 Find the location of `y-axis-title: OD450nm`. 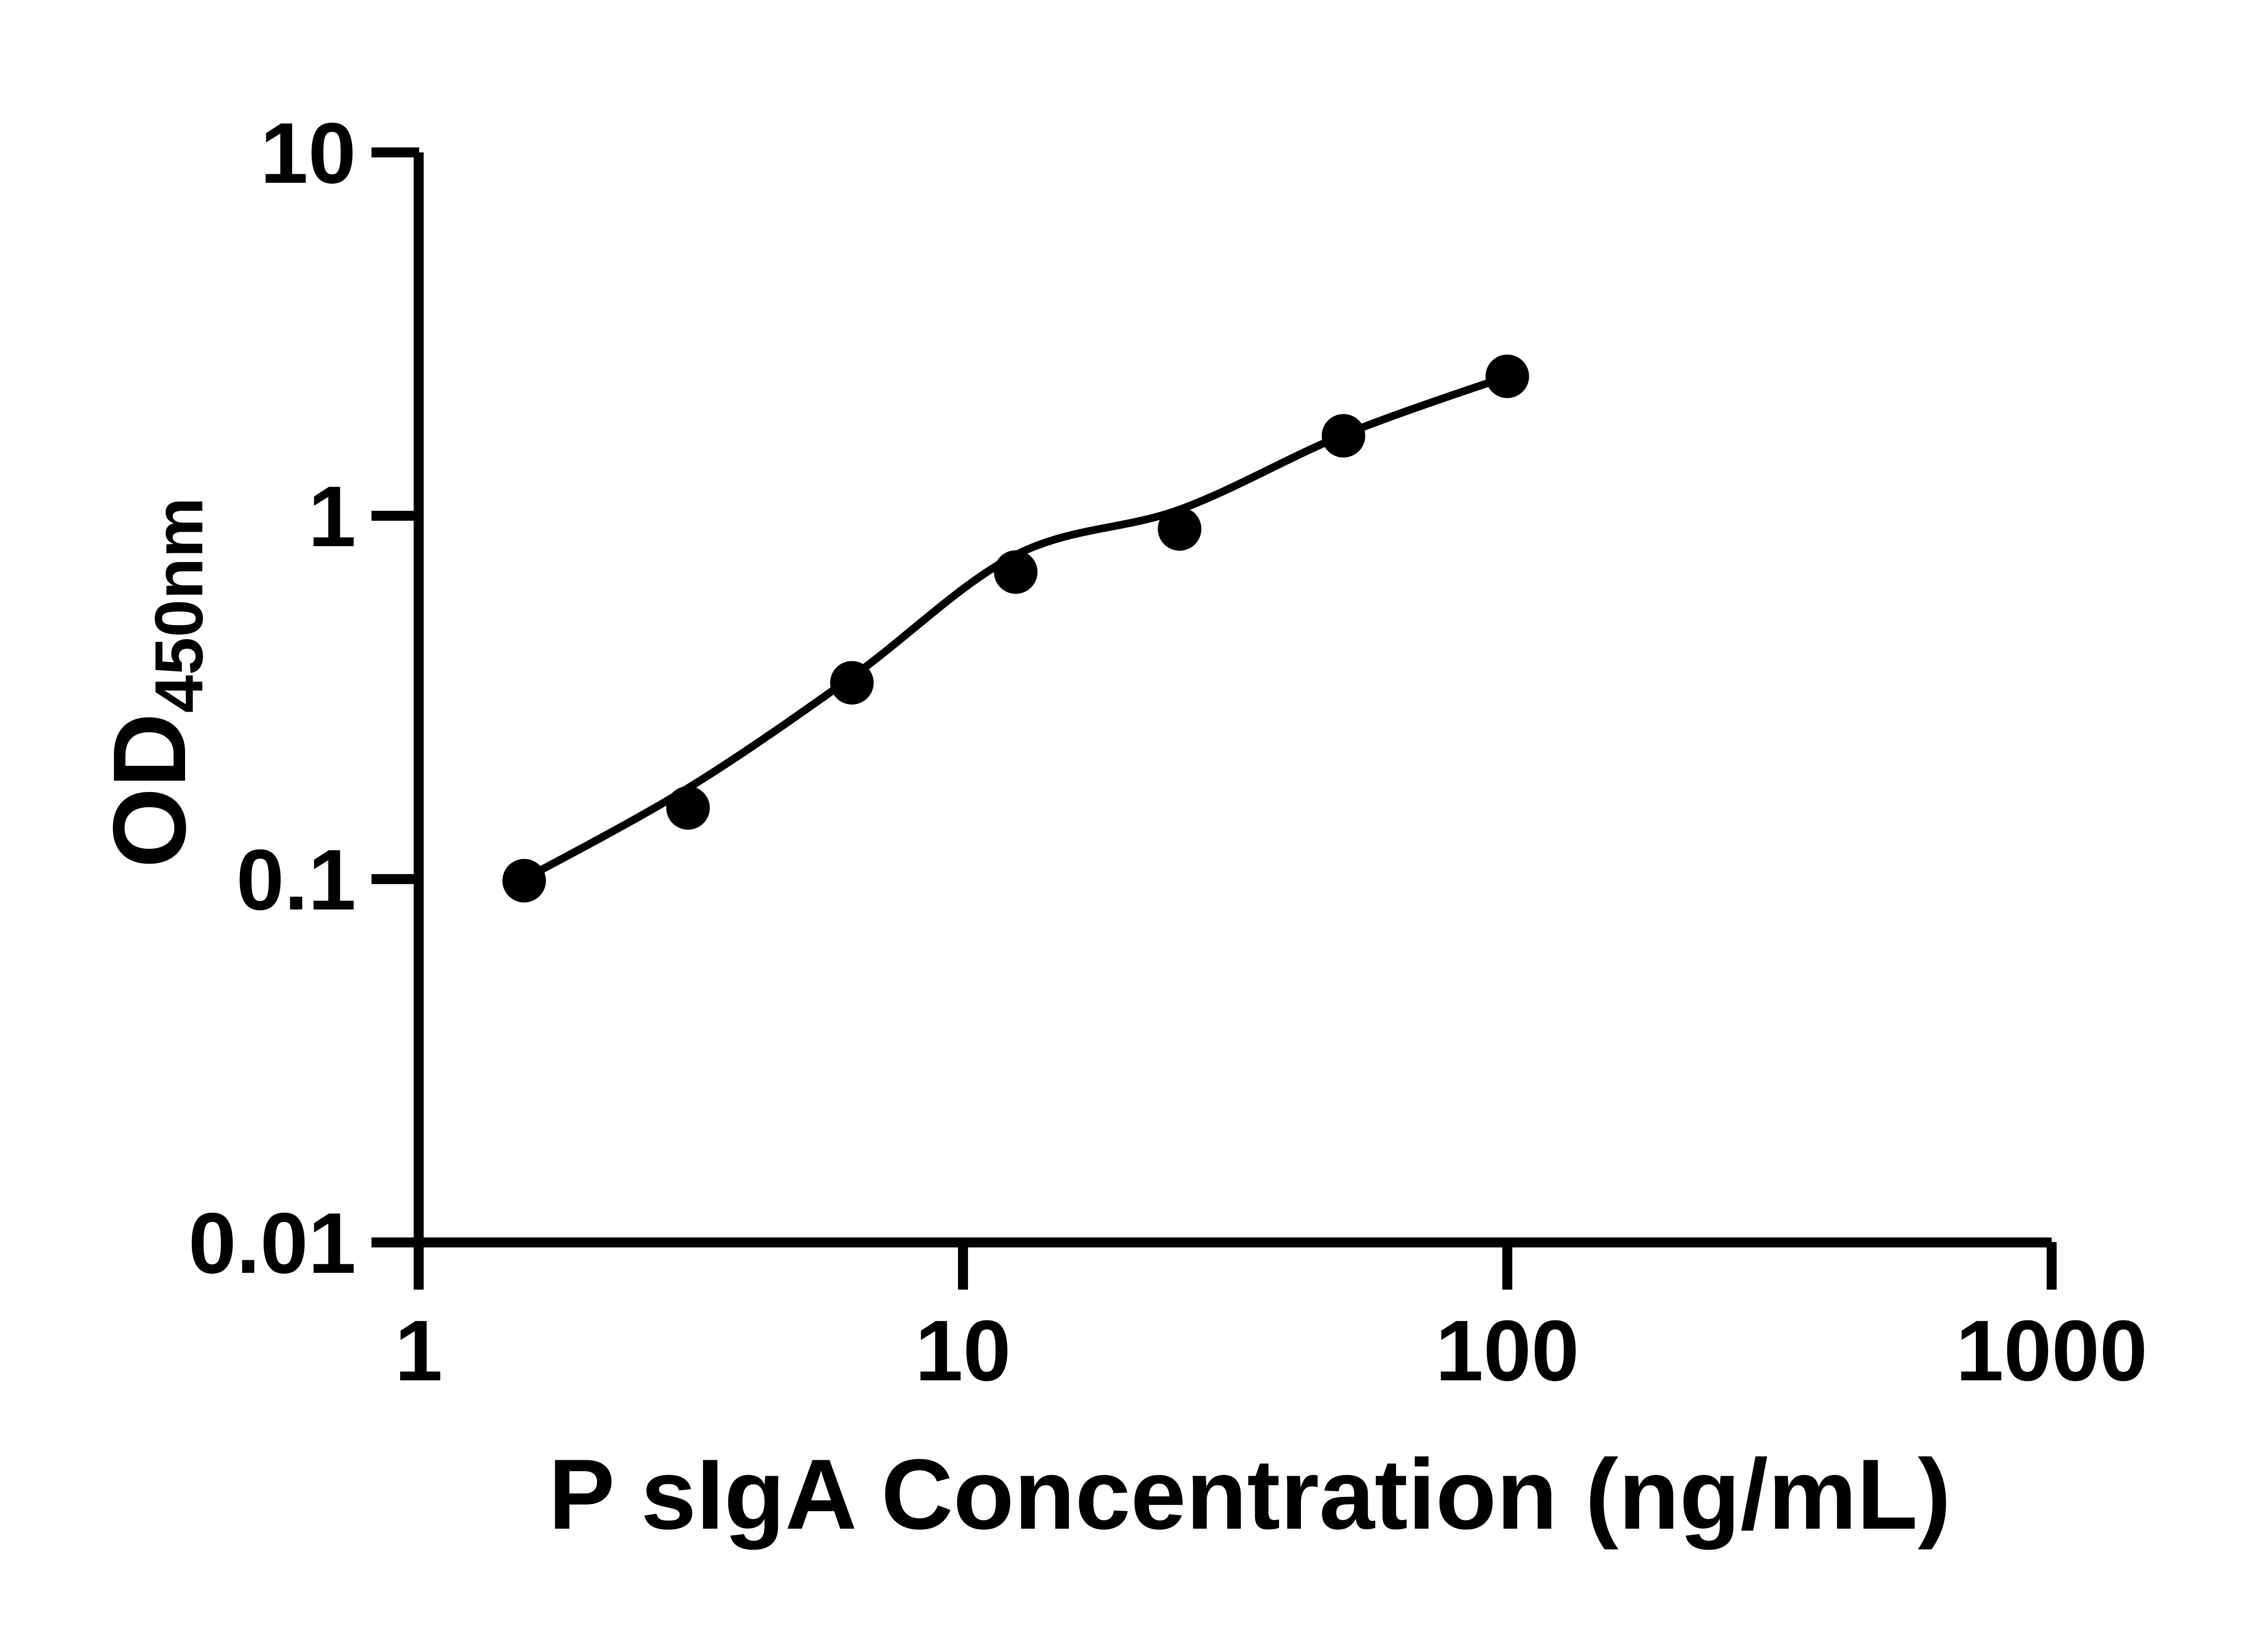

y-axis-title: OD450nm is located at coordinates (154, 682).